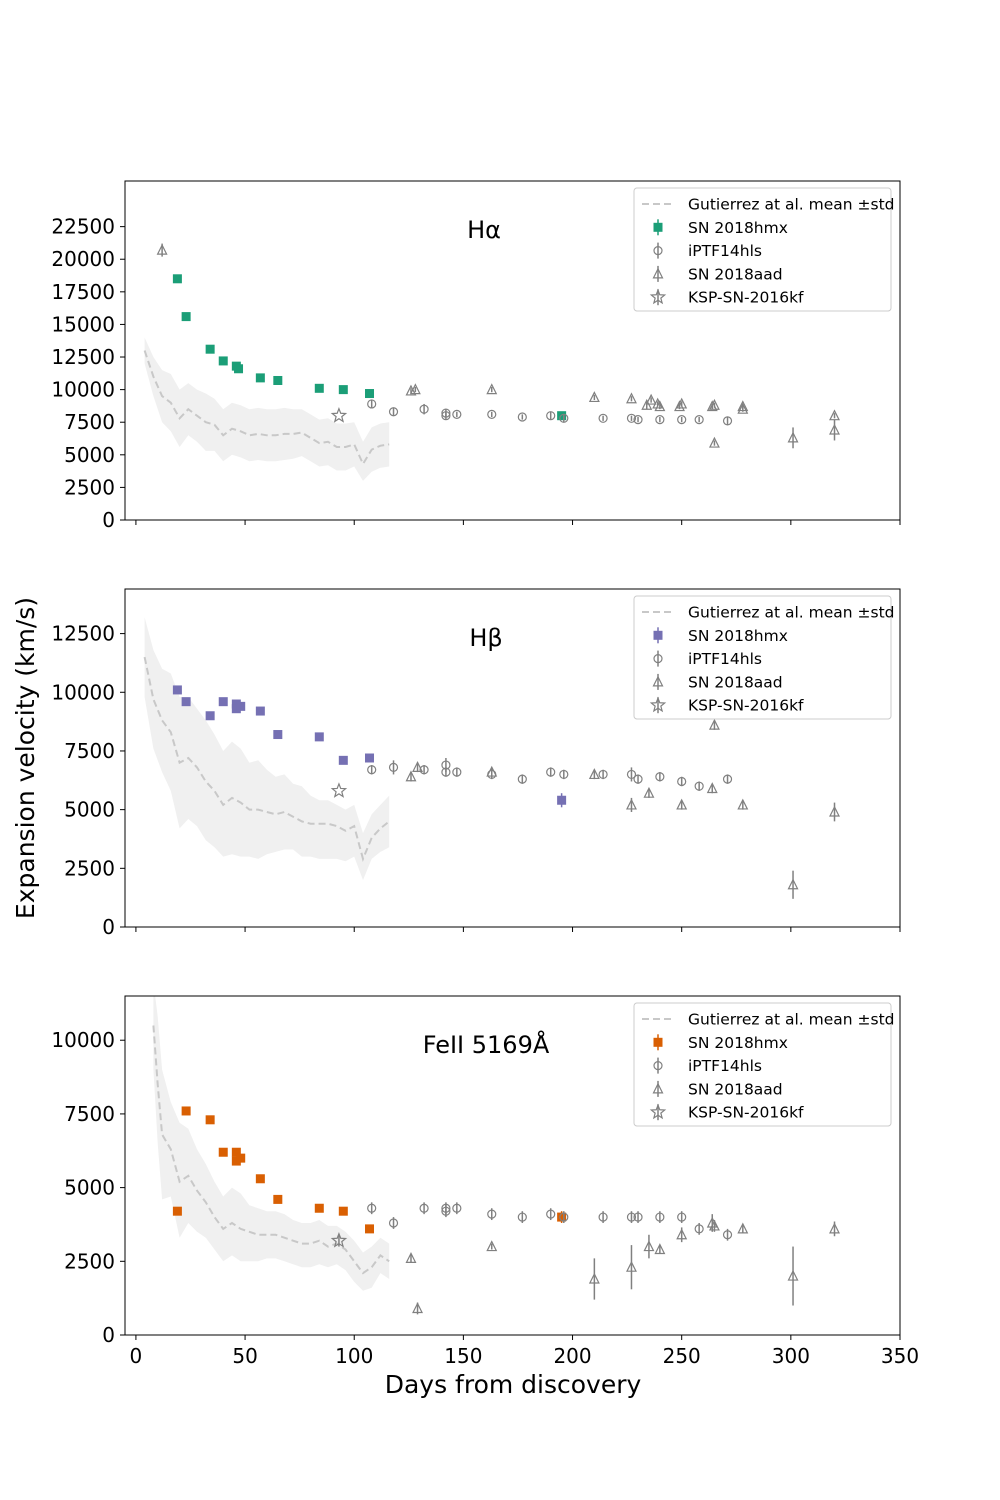 The height and width of the screenshot is (1500, 1000). What do you see at coordinates (484, 230) in the screenshot?
I see `panel-title: Hα` at bounding box center [484, 230].